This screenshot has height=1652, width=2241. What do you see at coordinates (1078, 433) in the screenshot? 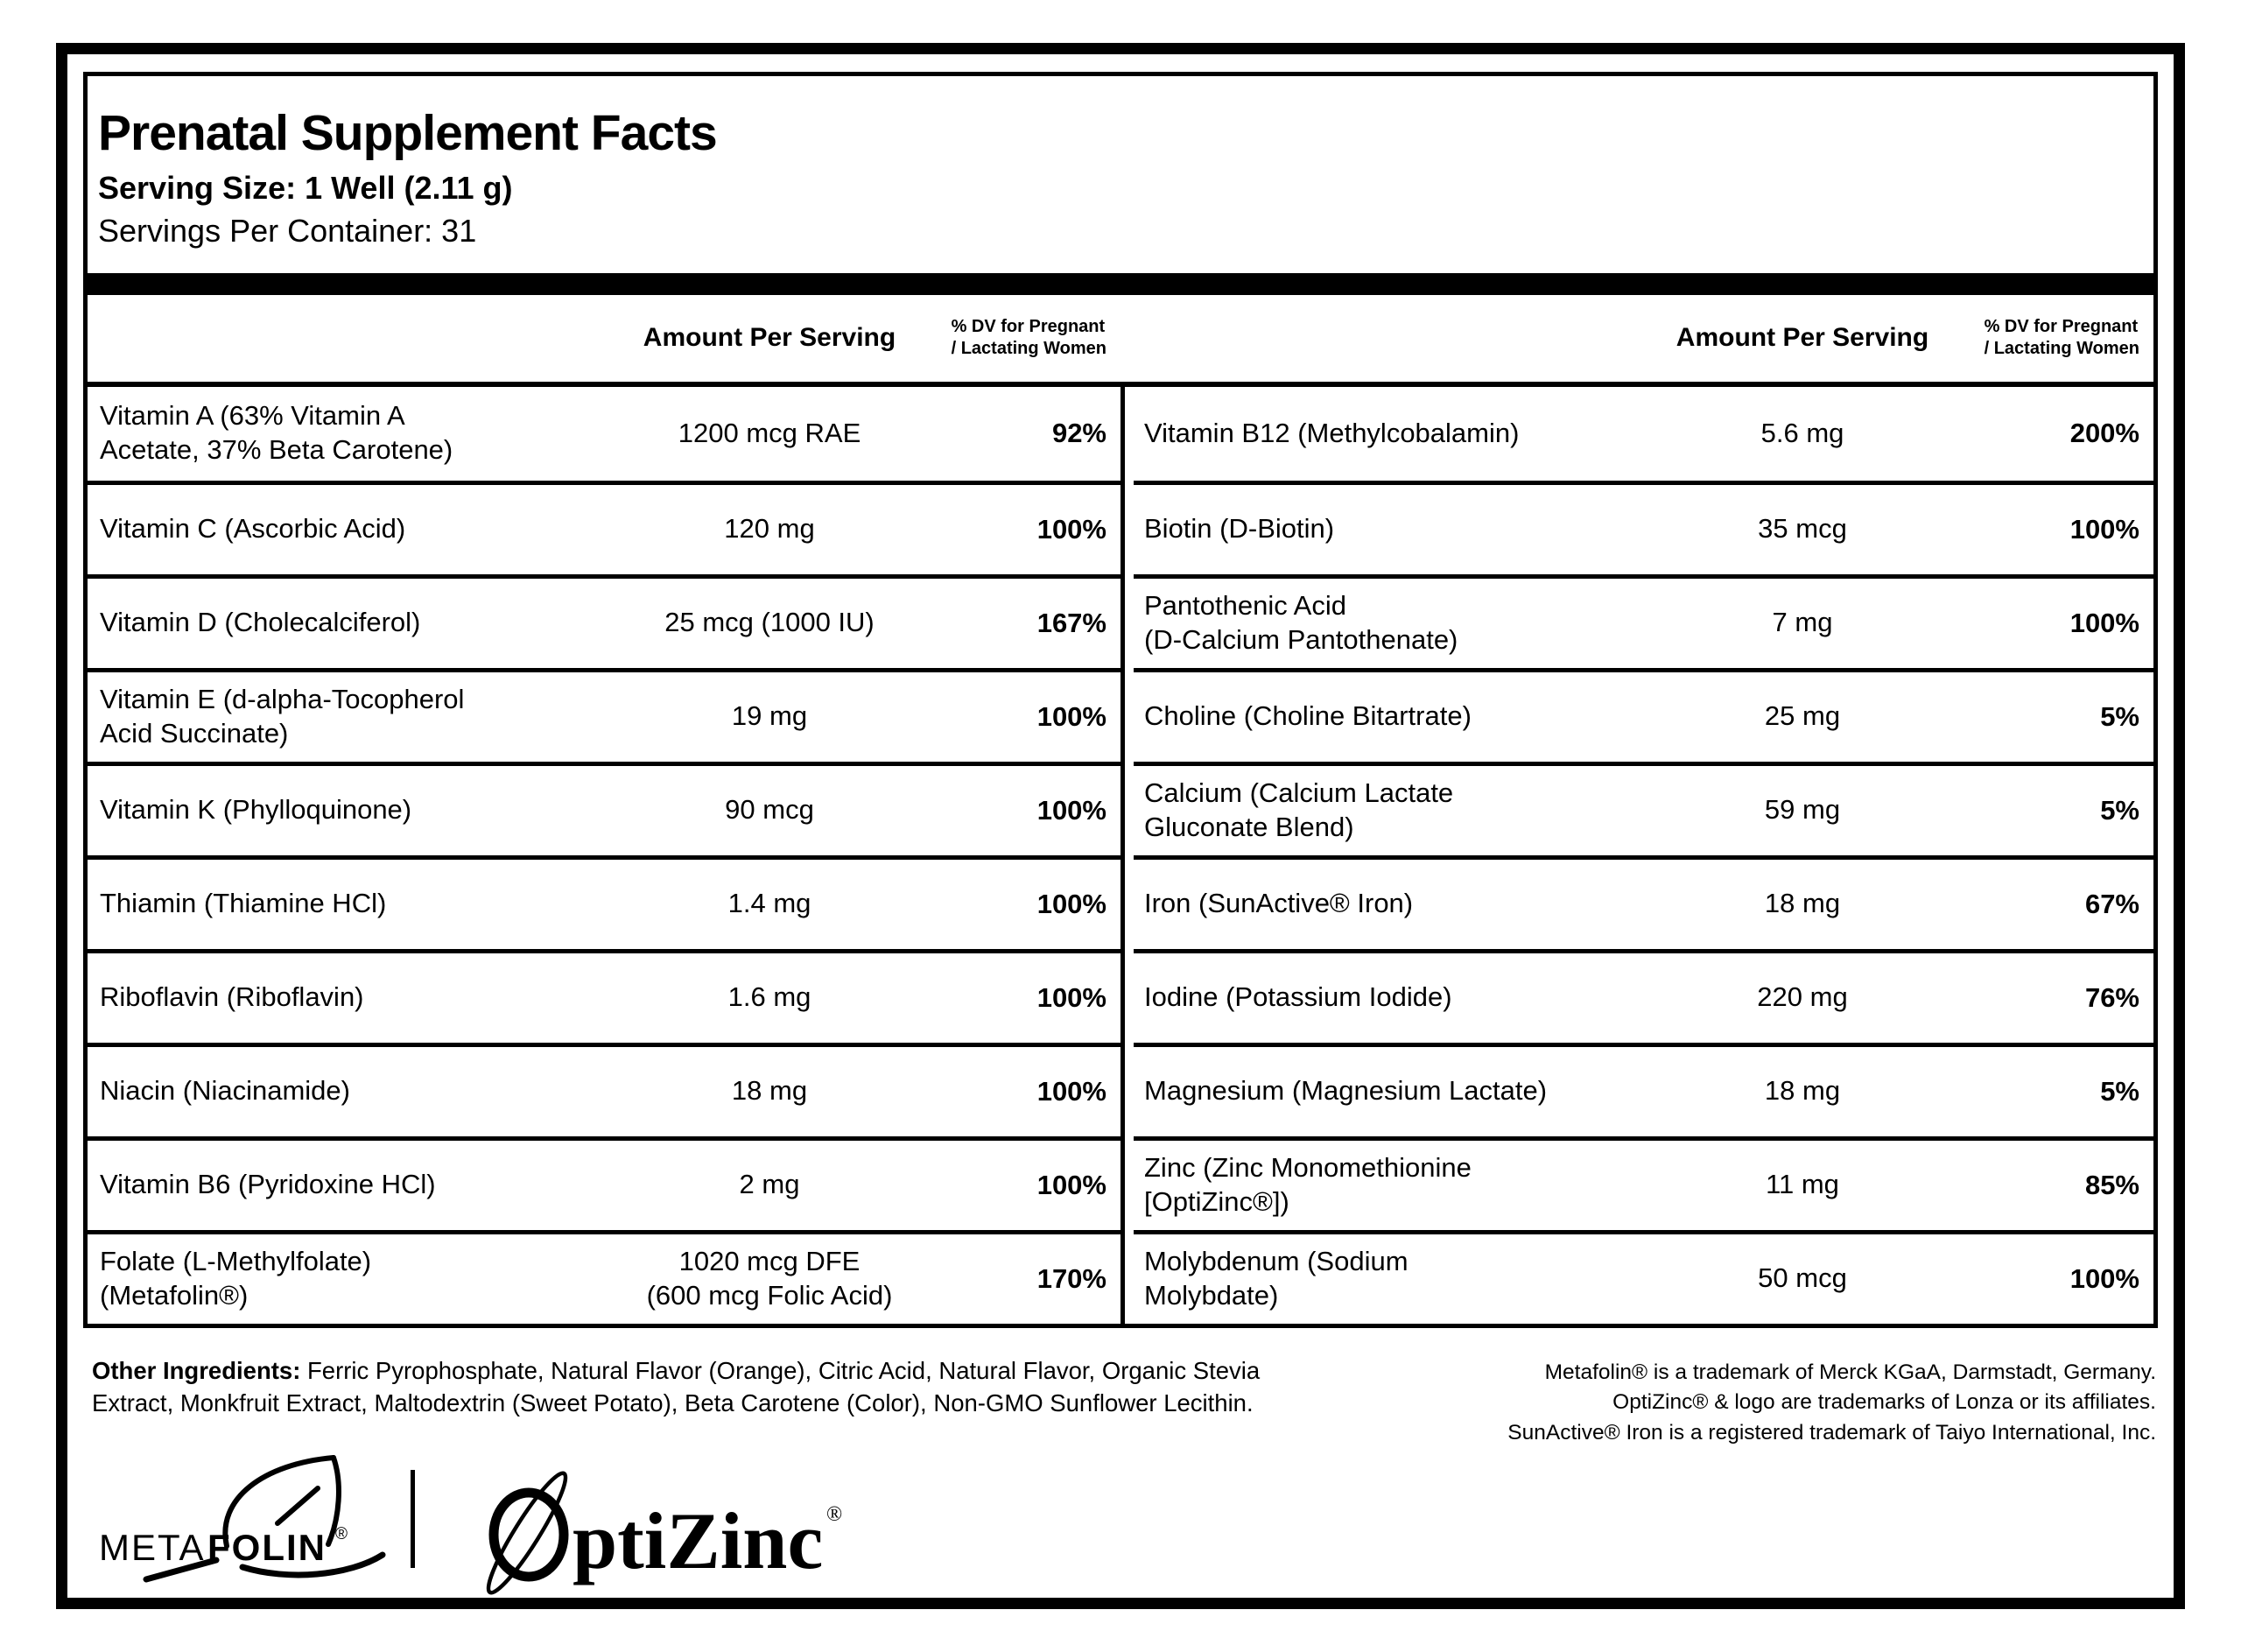
I see `nutrient-dv: 92%` at bounding box center [1078, 433].